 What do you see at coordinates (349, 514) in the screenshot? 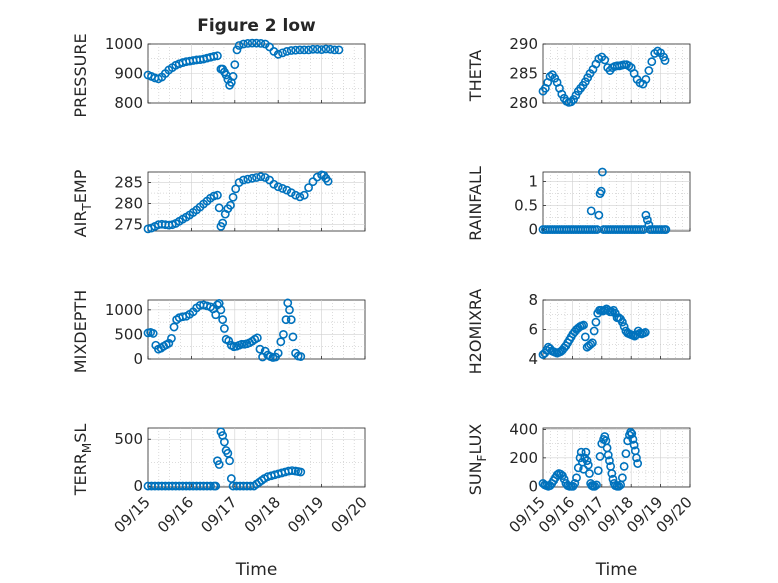
I see `x-tick-label: 09/20` at bounding box center [349, 514].